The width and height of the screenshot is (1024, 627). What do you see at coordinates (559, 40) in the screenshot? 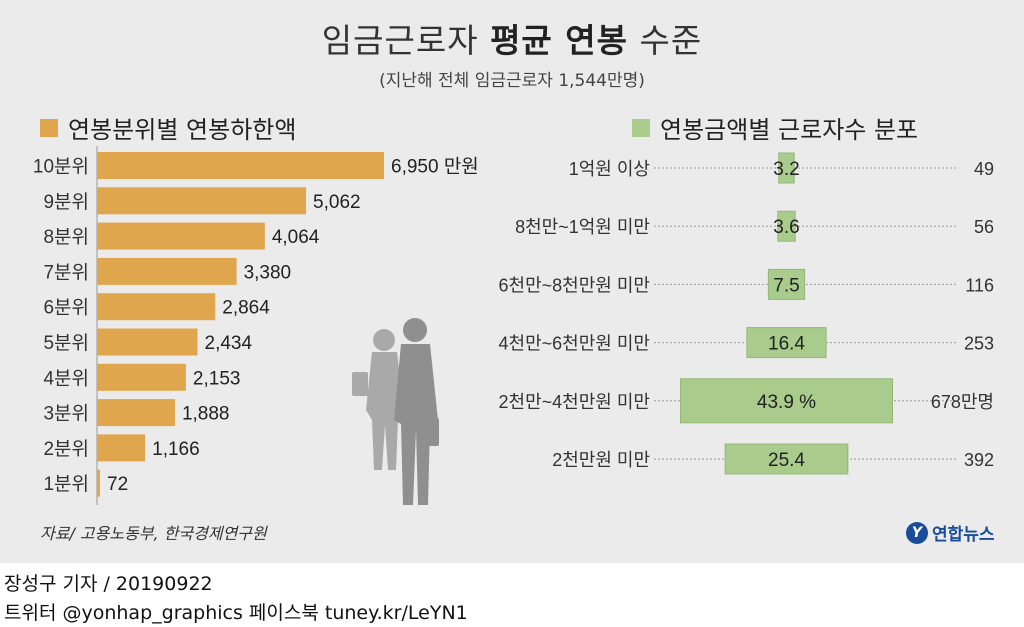
I see `title-bold: 평균 연봉` at bounding box center [559, 40].